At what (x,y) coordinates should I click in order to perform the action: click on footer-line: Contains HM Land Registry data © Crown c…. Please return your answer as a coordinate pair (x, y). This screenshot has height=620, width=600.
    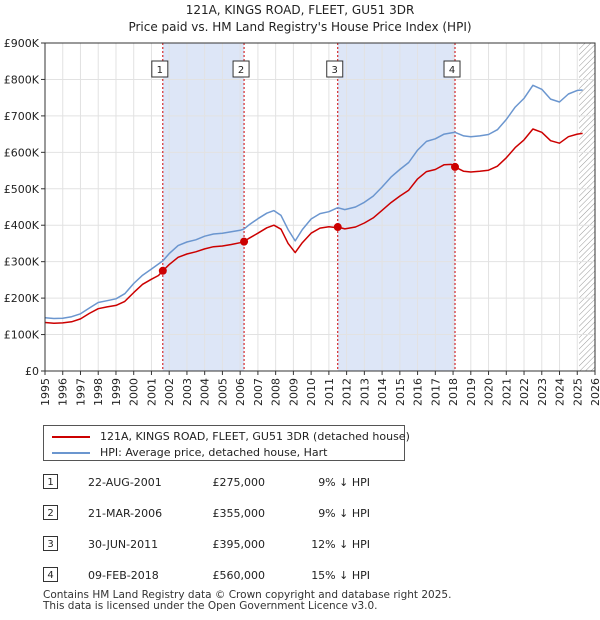
    Looking at the image, I should click on (247, 595).